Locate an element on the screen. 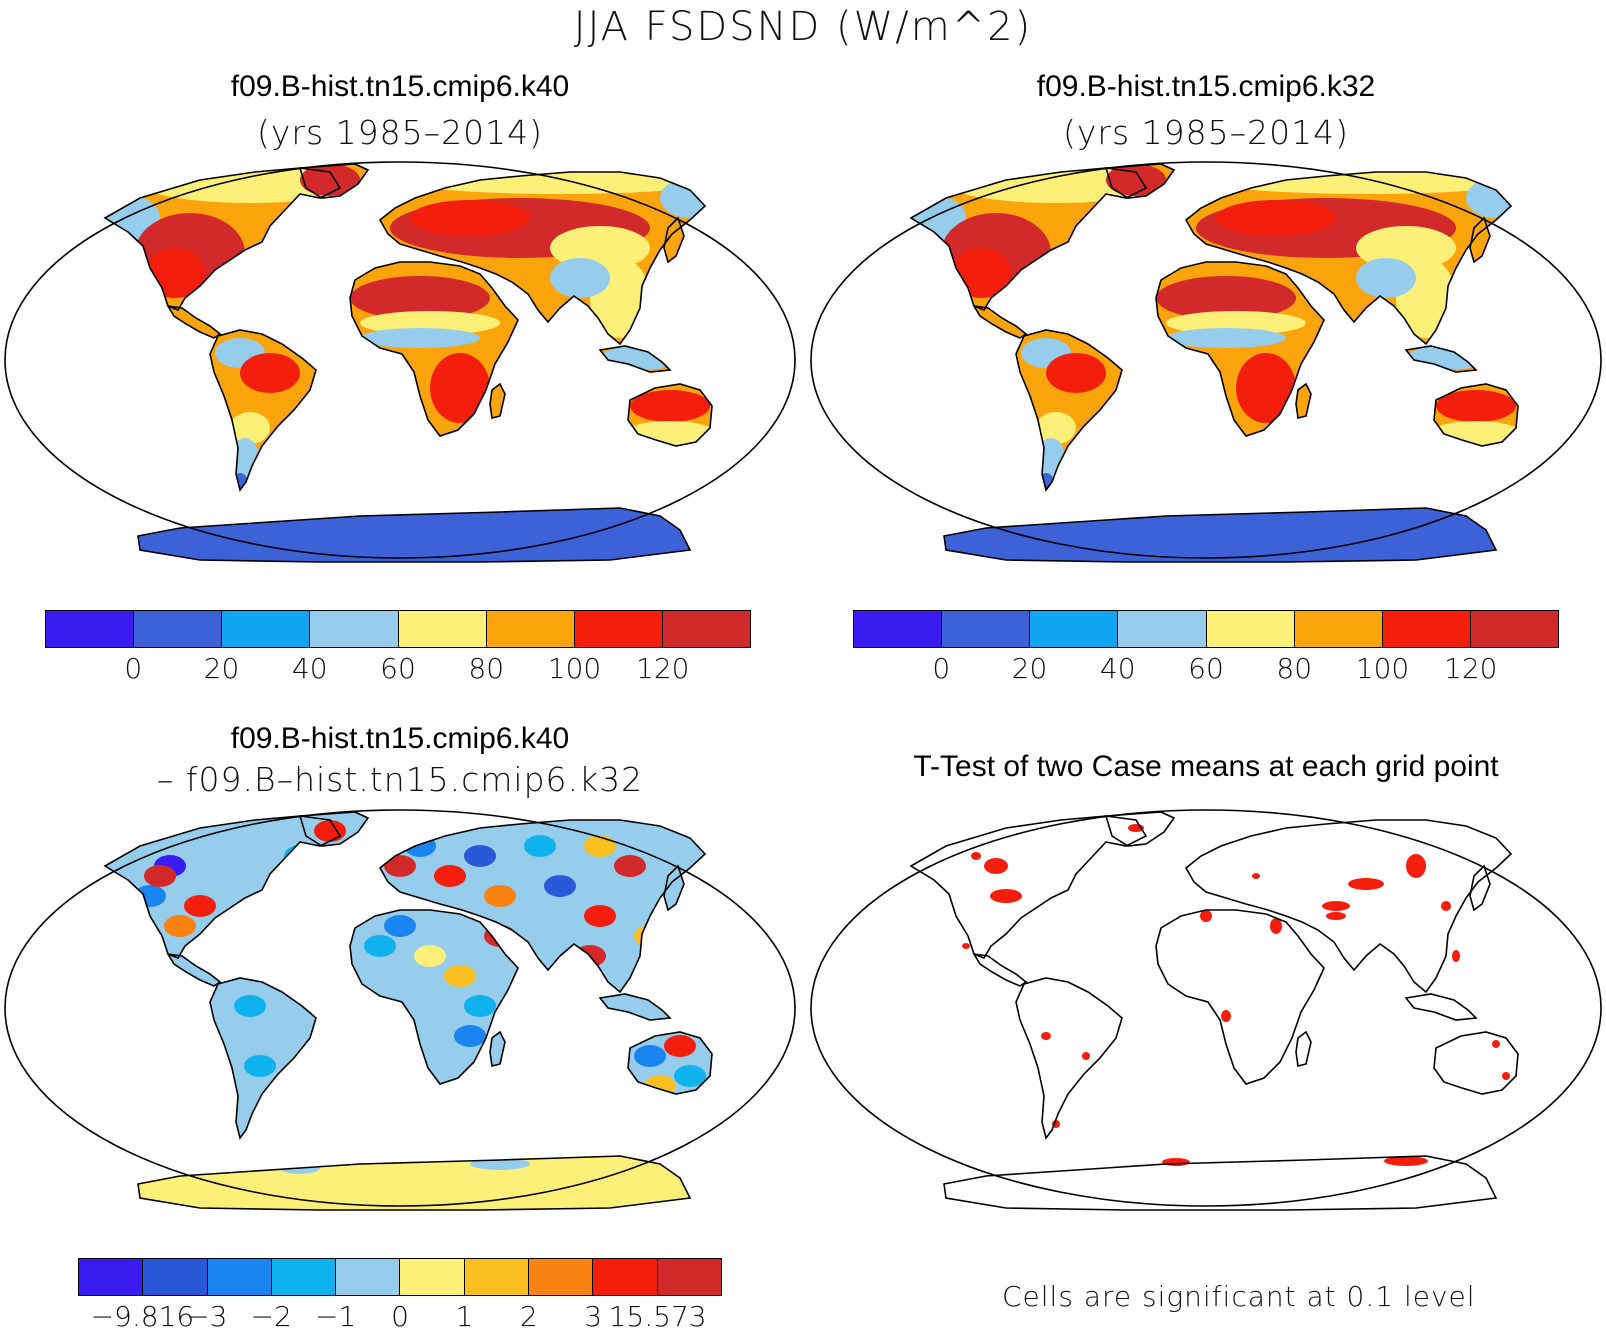 The width and height of the screenshot is (1606, 1333). colorbar-tick-label: −1 is located at coordinates (335, 1316).